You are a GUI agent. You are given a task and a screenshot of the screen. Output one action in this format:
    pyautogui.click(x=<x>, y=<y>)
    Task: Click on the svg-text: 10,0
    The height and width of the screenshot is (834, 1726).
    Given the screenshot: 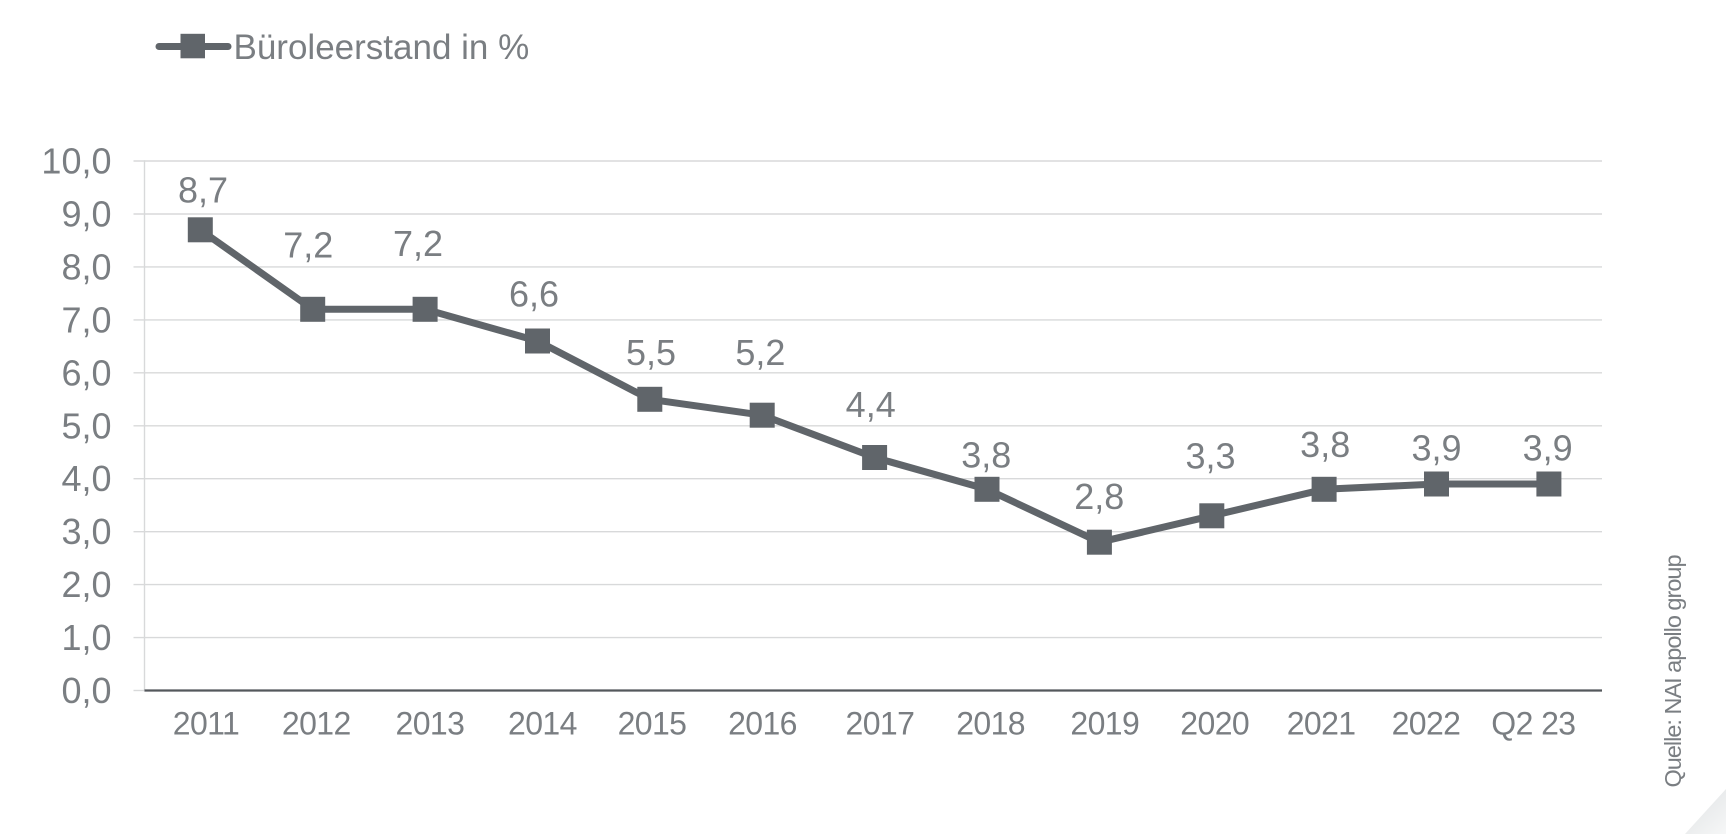 What is the action you would take?
    pyautogui.click(x=76, y=161)
    